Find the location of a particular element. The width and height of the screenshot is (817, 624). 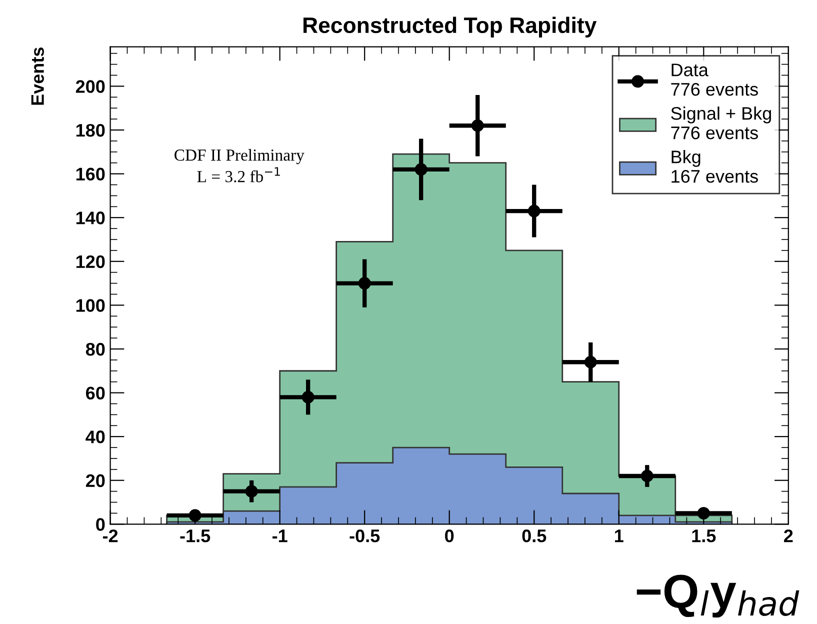

annotation: CDF II Preliminary is located at coordinates (239, 156).